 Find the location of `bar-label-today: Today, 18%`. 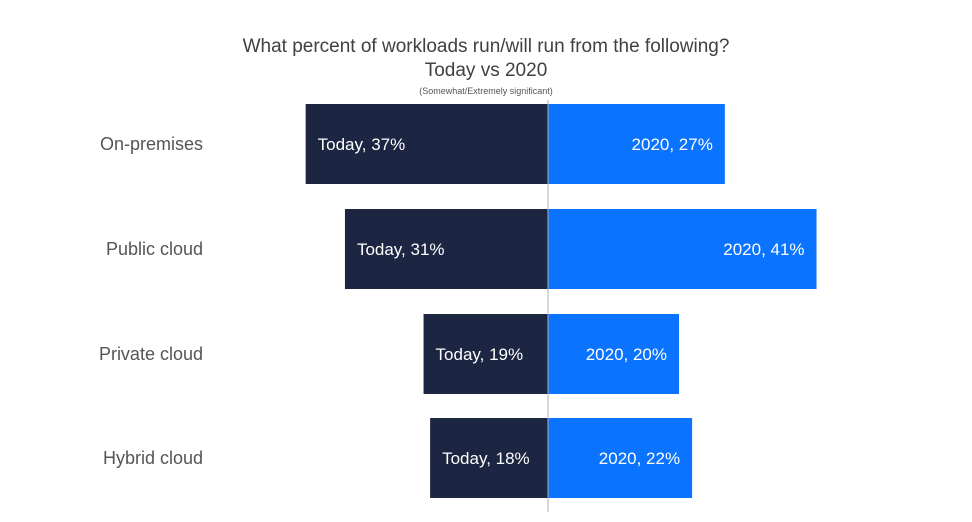

bar-label-today: Today, 18% is located at coordinates (486, 458).